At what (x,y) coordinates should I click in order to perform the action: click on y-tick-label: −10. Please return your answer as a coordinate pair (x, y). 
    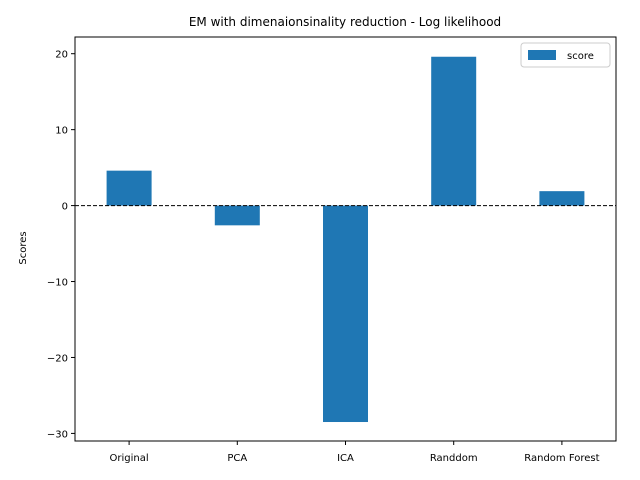
    Looking at the image, I should click on (57, 283).